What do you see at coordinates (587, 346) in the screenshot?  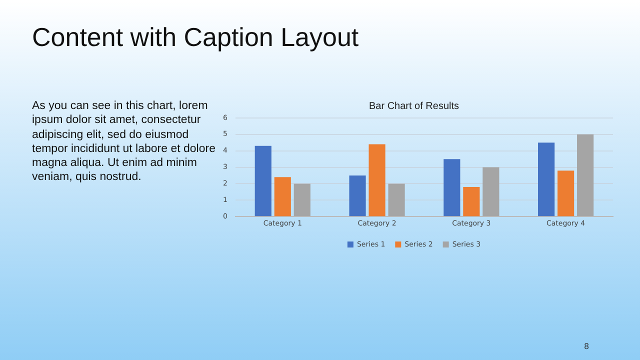 I see `text: 8` at bounding box center [587, 346].